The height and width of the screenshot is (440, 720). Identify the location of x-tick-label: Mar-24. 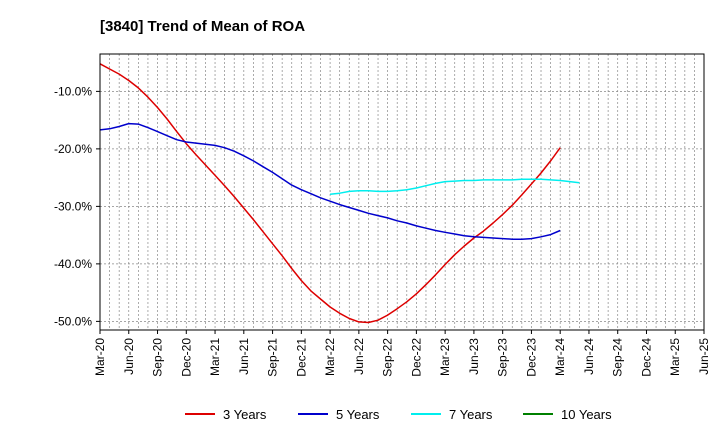
(560, 357).